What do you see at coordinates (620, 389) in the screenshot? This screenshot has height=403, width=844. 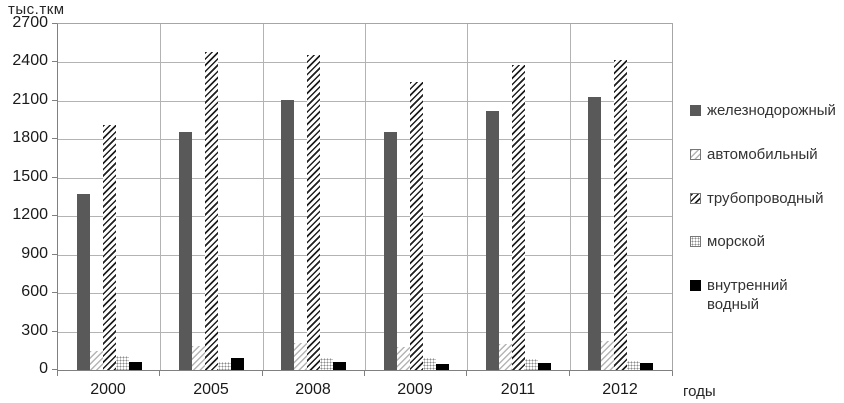 I see `x-tick-label-2012: 2012` at bounding box center [620, 389].